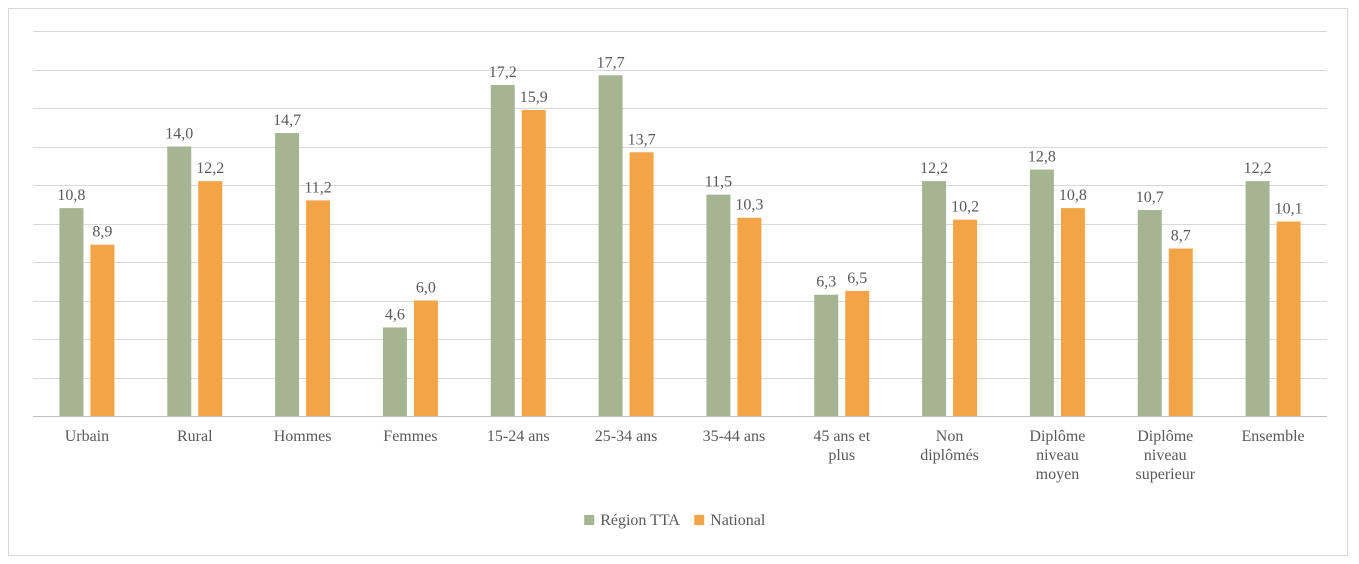  Describe the element at coordinates (317, 187) in the screenshot. I see `data-label: 11,2` at that location.